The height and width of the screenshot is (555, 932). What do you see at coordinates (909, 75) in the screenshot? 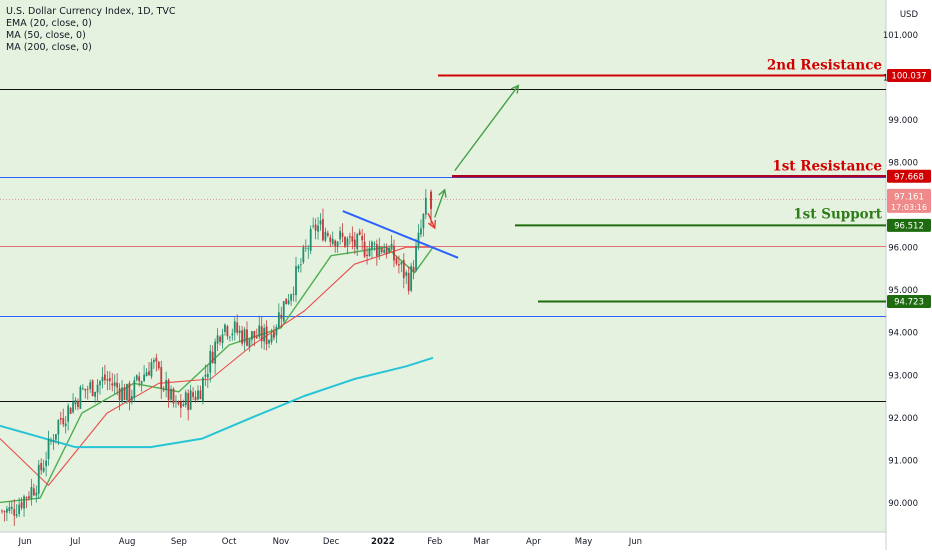
I see `price-tag-r2: 100.037` at bounding box center [909, 75].